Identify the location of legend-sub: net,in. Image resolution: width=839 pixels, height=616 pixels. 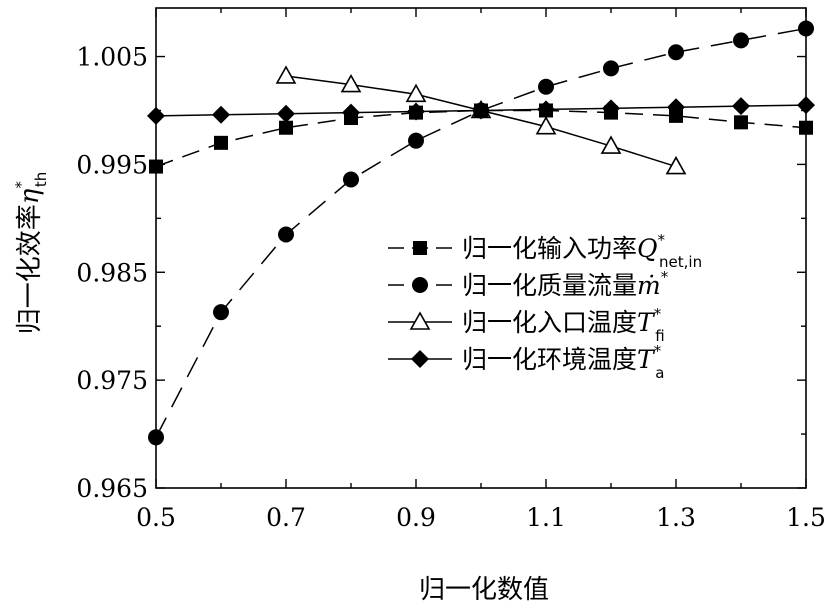
(680, 262).